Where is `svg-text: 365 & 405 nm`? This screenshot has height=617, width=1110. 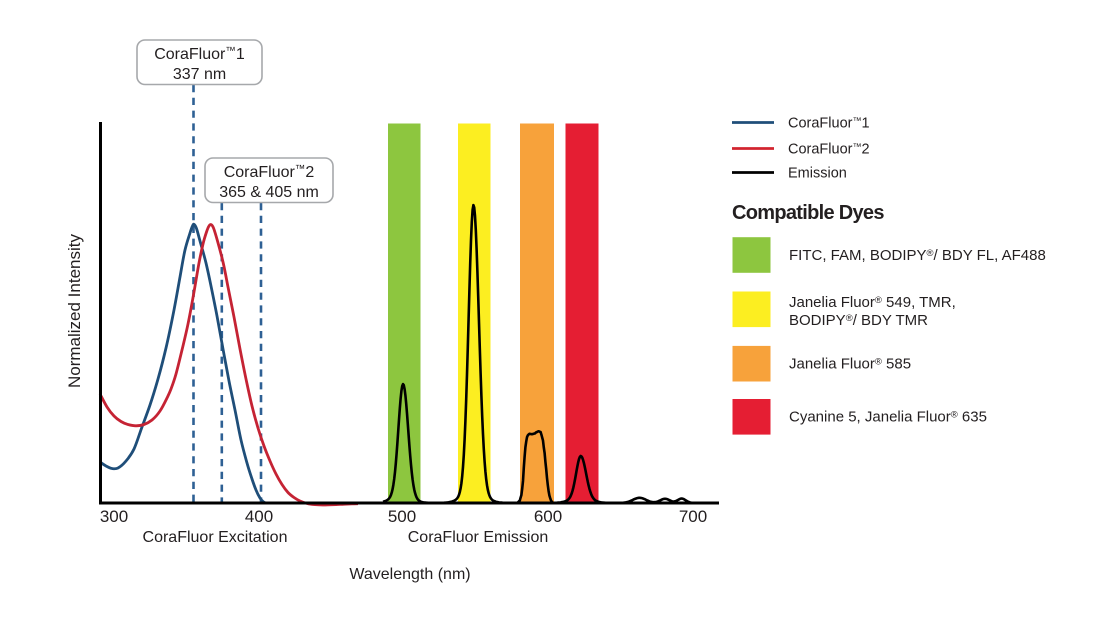 svg-text: 365 & 405 nm is located at coordinates (269, 192).